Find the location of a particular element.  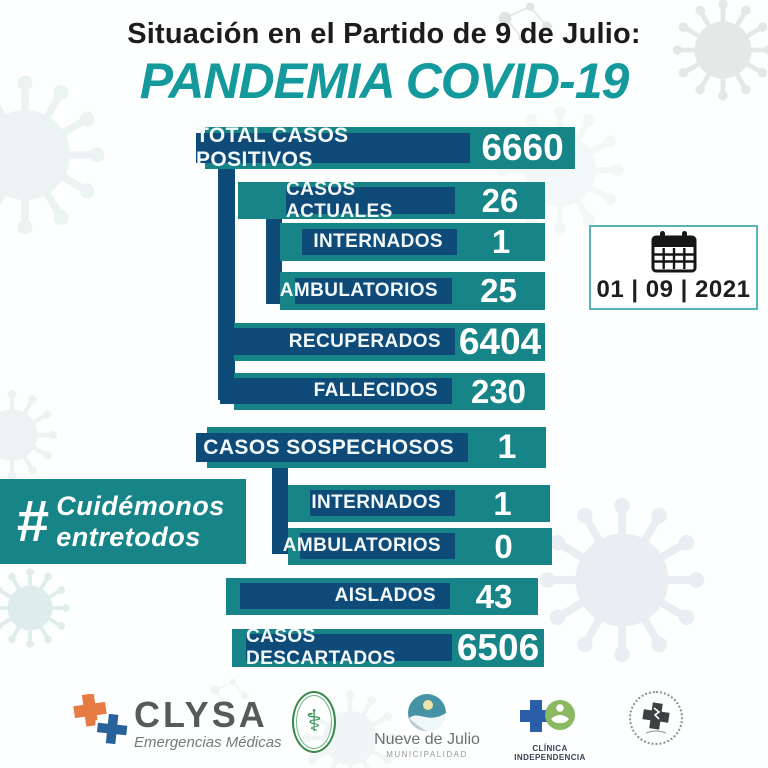

stat-value: 25 is located at coordinates (498, 290).